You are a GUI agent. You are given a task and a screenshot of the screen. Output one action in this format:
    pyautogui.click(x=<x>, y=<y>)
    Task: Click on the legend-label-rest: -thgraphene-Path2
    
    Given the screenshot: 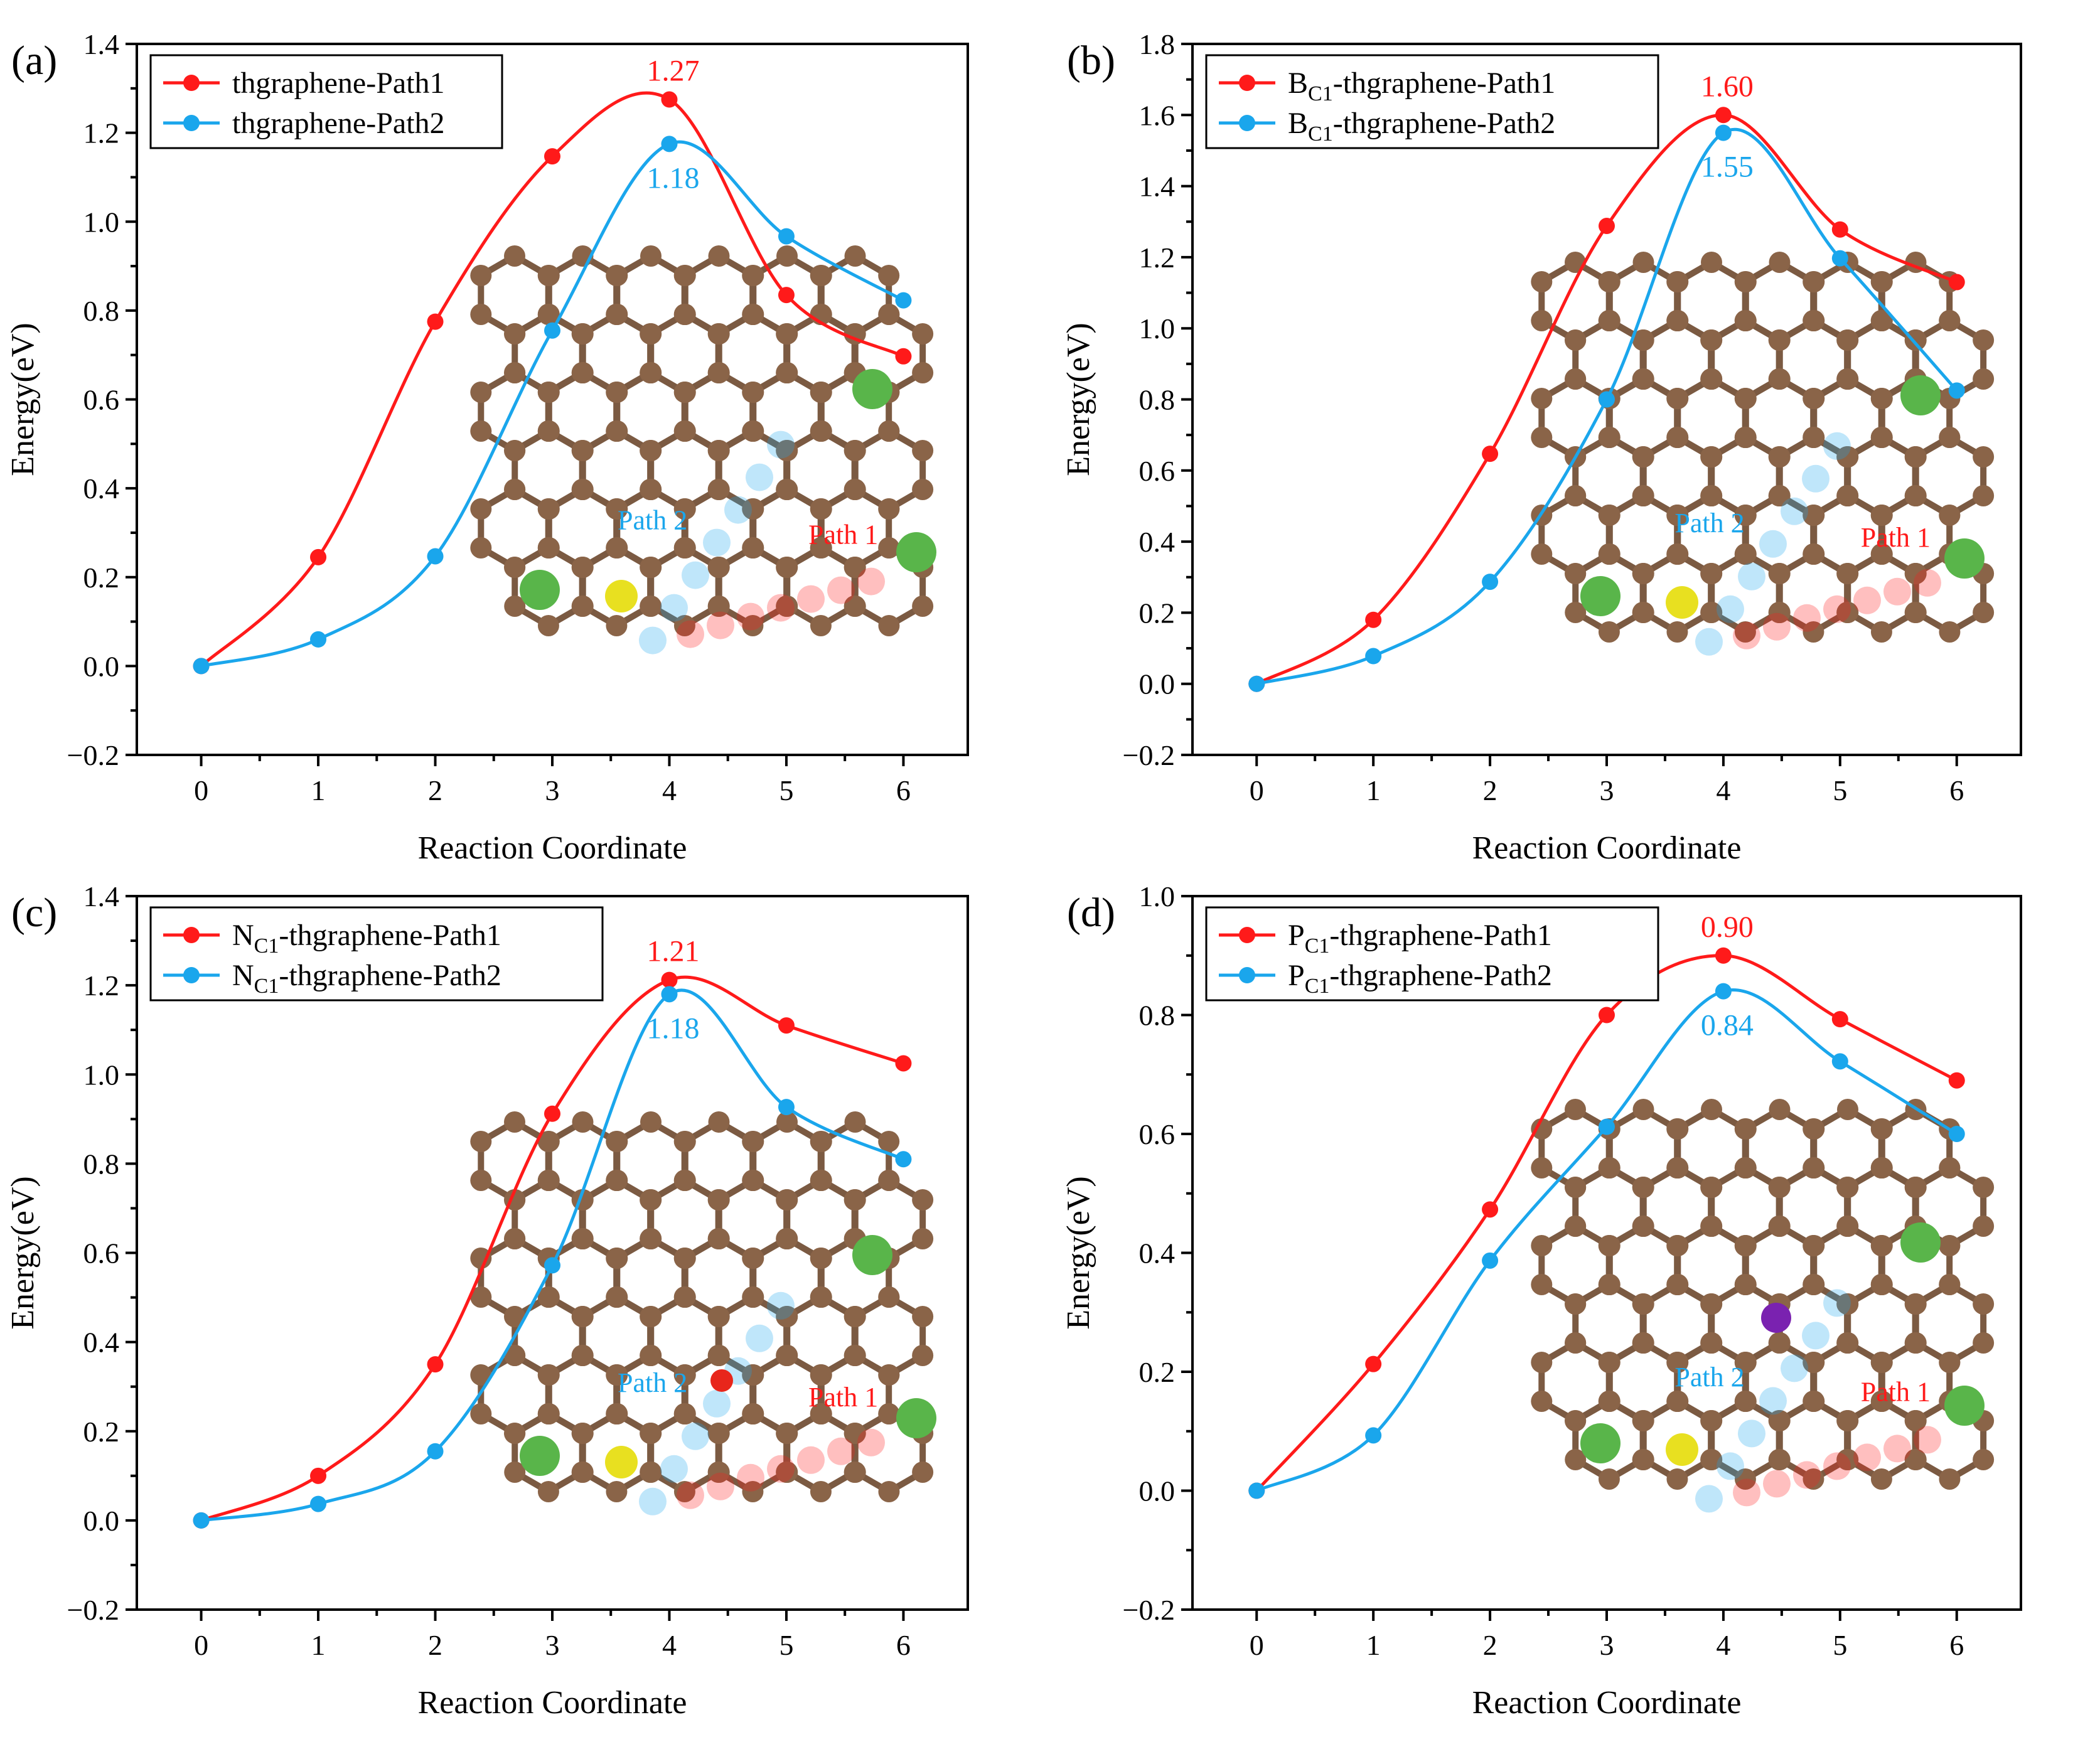 What is the action you would take?
    pyautogui.click(x=390, y=975)
    